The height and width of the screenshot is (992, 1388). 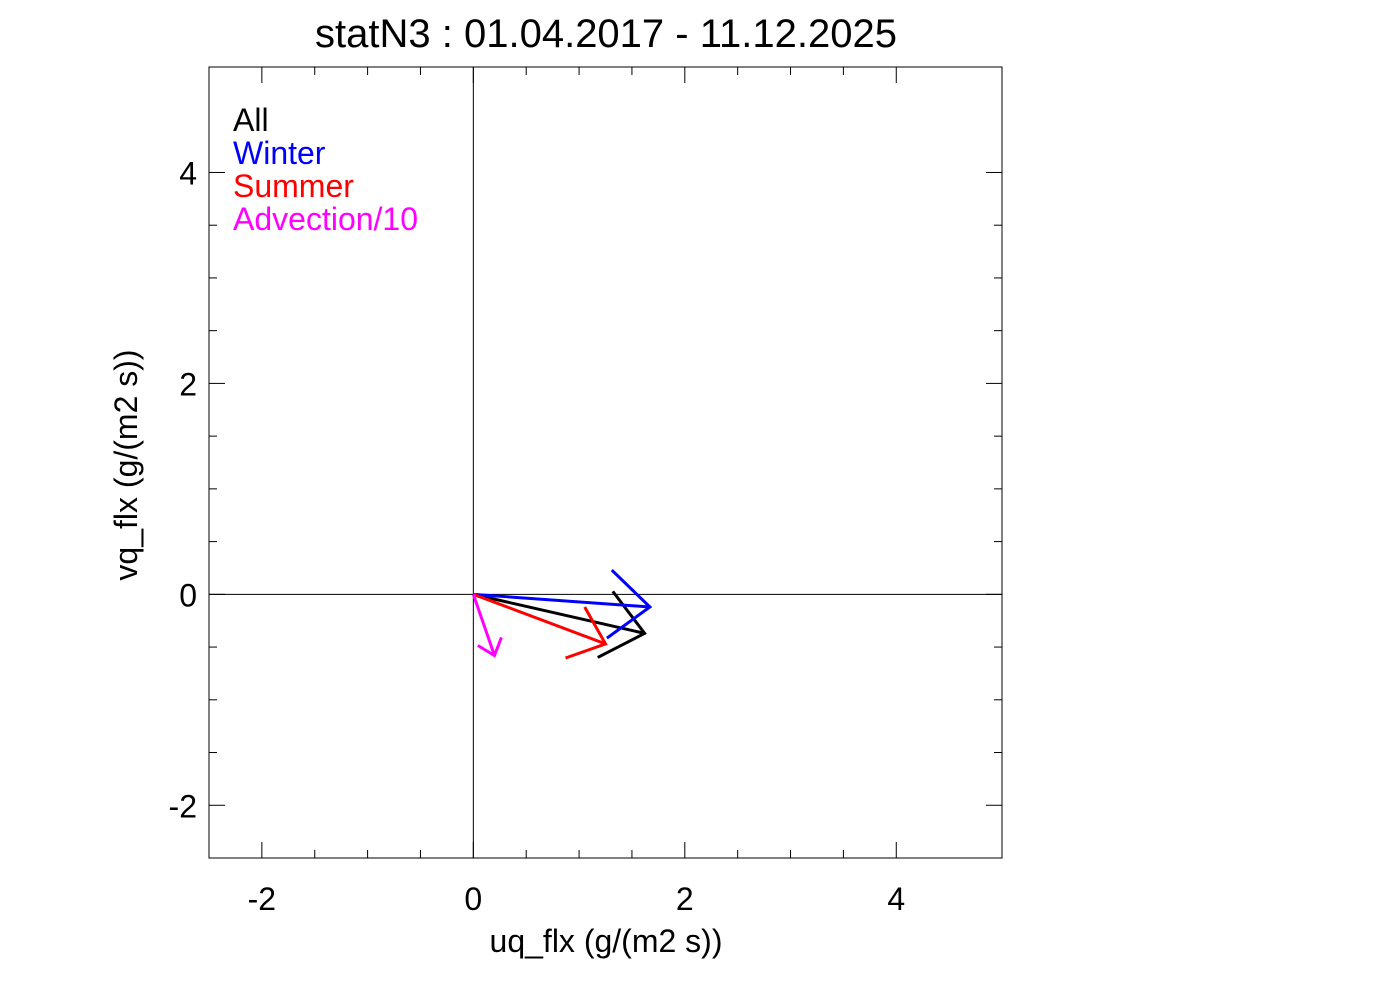 I want to click on vector-arrows, so click(x=562, y=614).